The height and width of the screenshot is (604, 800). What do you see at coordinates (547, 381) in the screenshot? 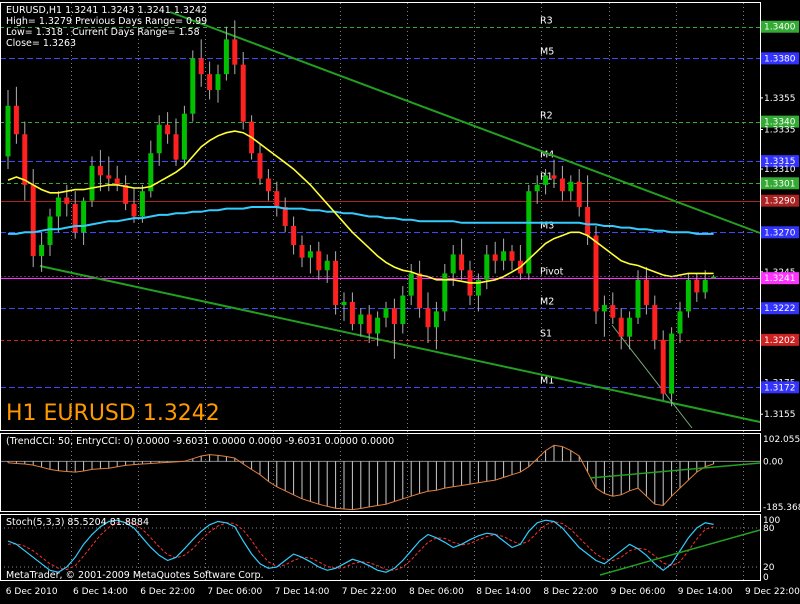
I see `pivot-level-label: M1` at bounding box center [547, 381].